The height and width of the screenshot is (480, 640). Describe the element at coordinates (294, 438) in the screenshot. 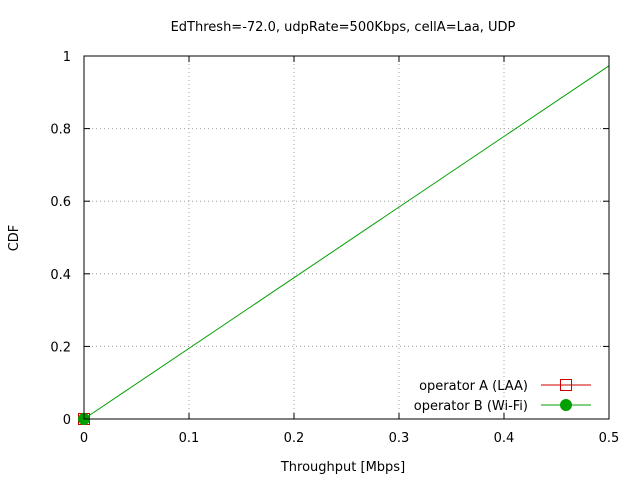

I see `x-tick-label: 0.2` at that location.